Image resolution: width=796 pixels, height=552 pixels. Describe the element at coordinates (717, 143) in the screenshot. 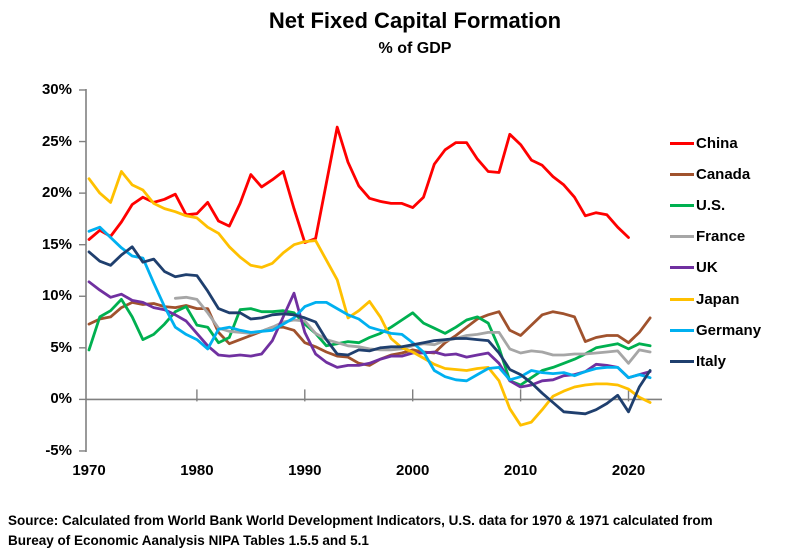

I see `legend-label: China` at that location.